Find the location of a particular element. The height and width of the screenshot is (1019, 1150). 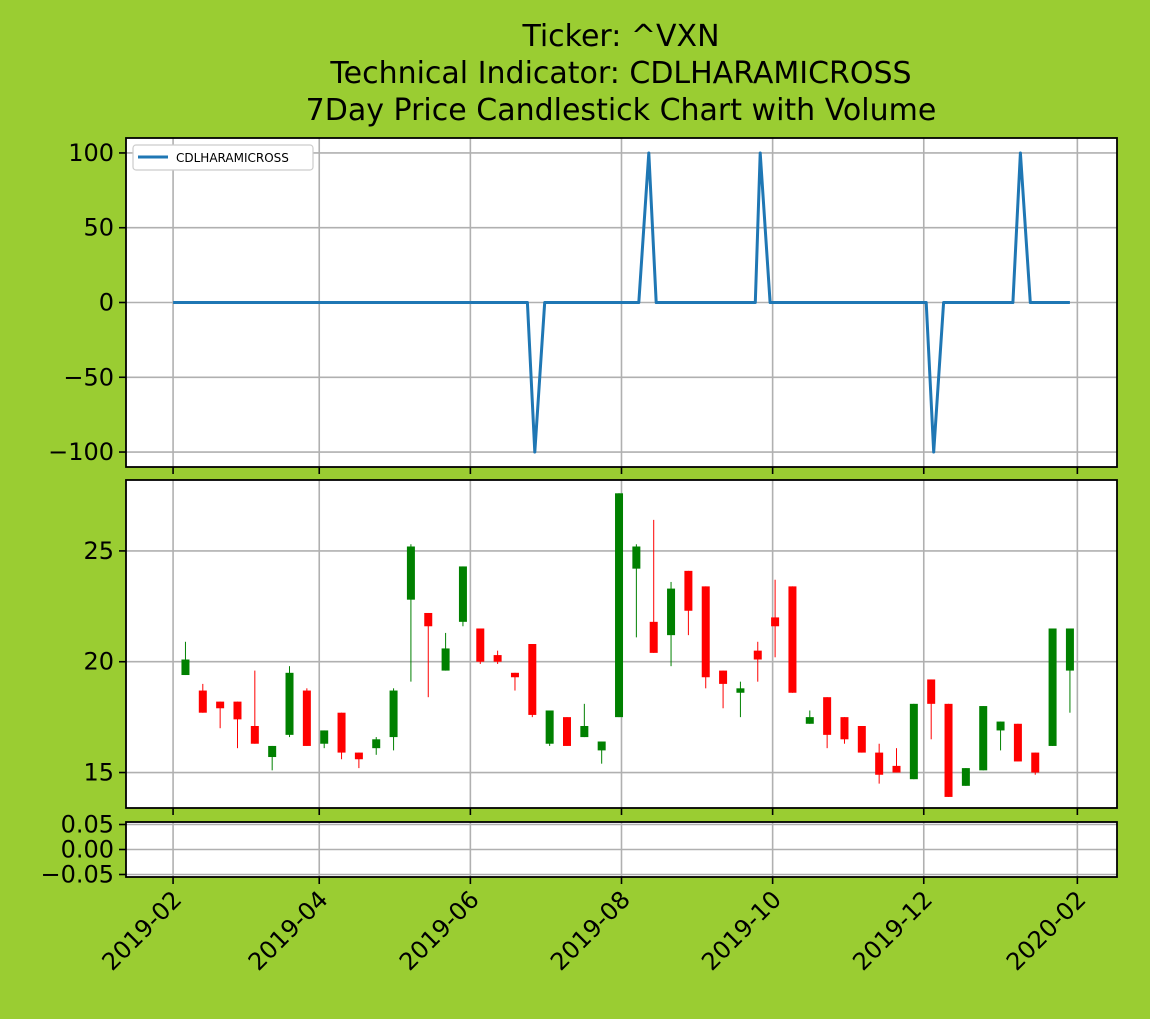

chart-title-line-3: 7Day Price Candlestick Chart with Volume is located at coordinates (621, 110).